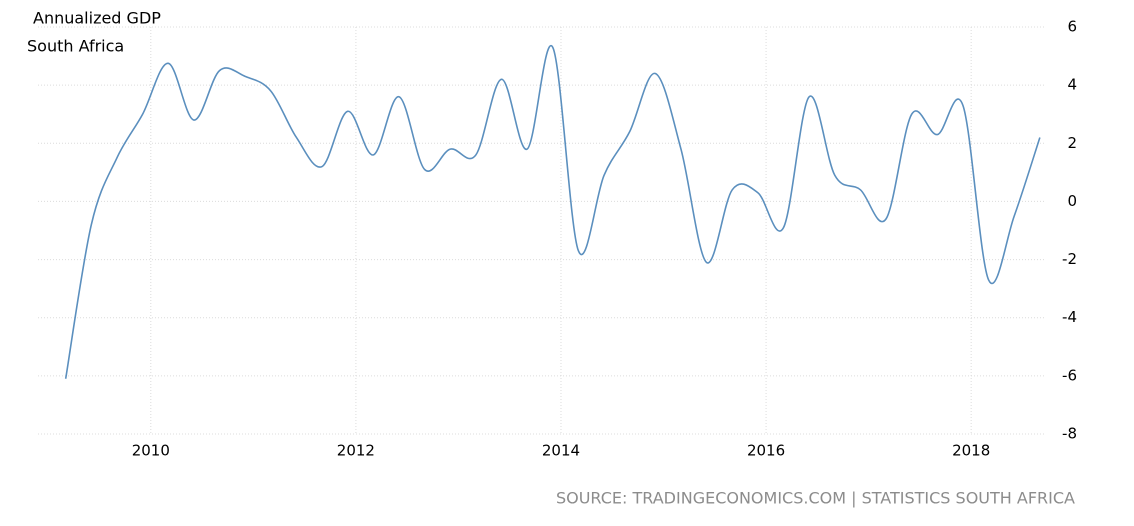  I want to click on y-tick-label: 4, so click(1072, 85).